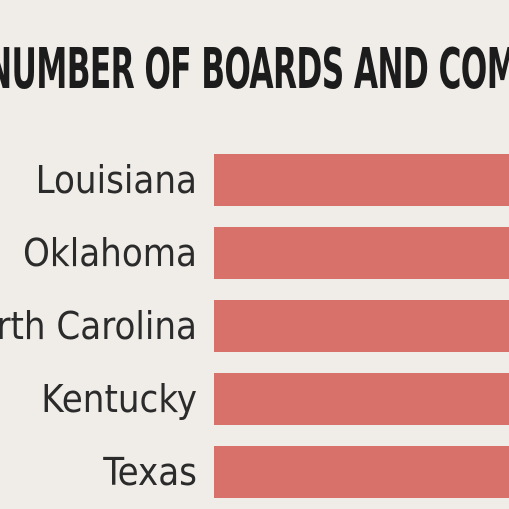 This screenshot has width=509, height=509. Describe the element at coordinates (149, 472) in the screenshot. I see `category-label: Texas` at that location.